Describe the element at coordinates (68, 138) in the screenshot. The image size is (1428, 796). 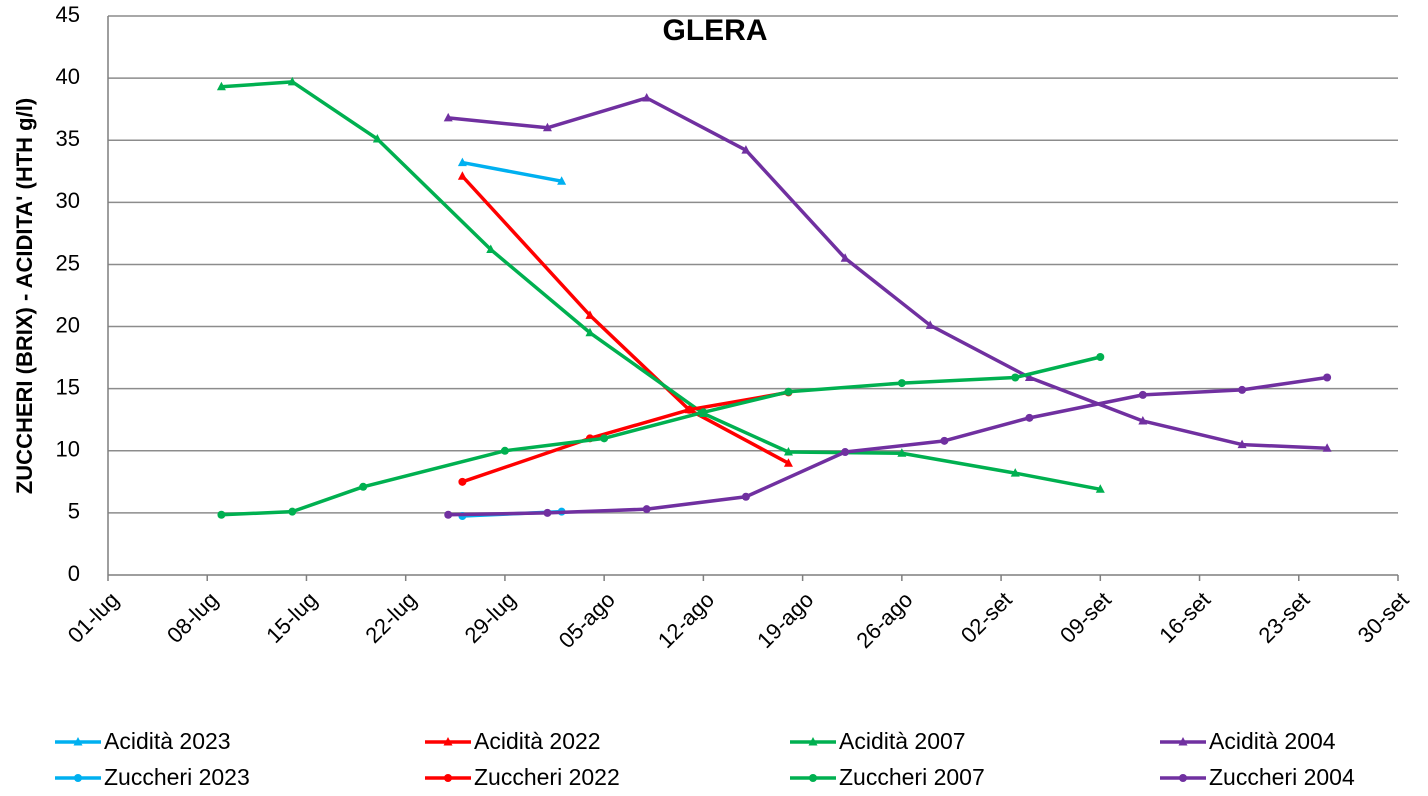
I see `y-tick-label: 35` at that location.